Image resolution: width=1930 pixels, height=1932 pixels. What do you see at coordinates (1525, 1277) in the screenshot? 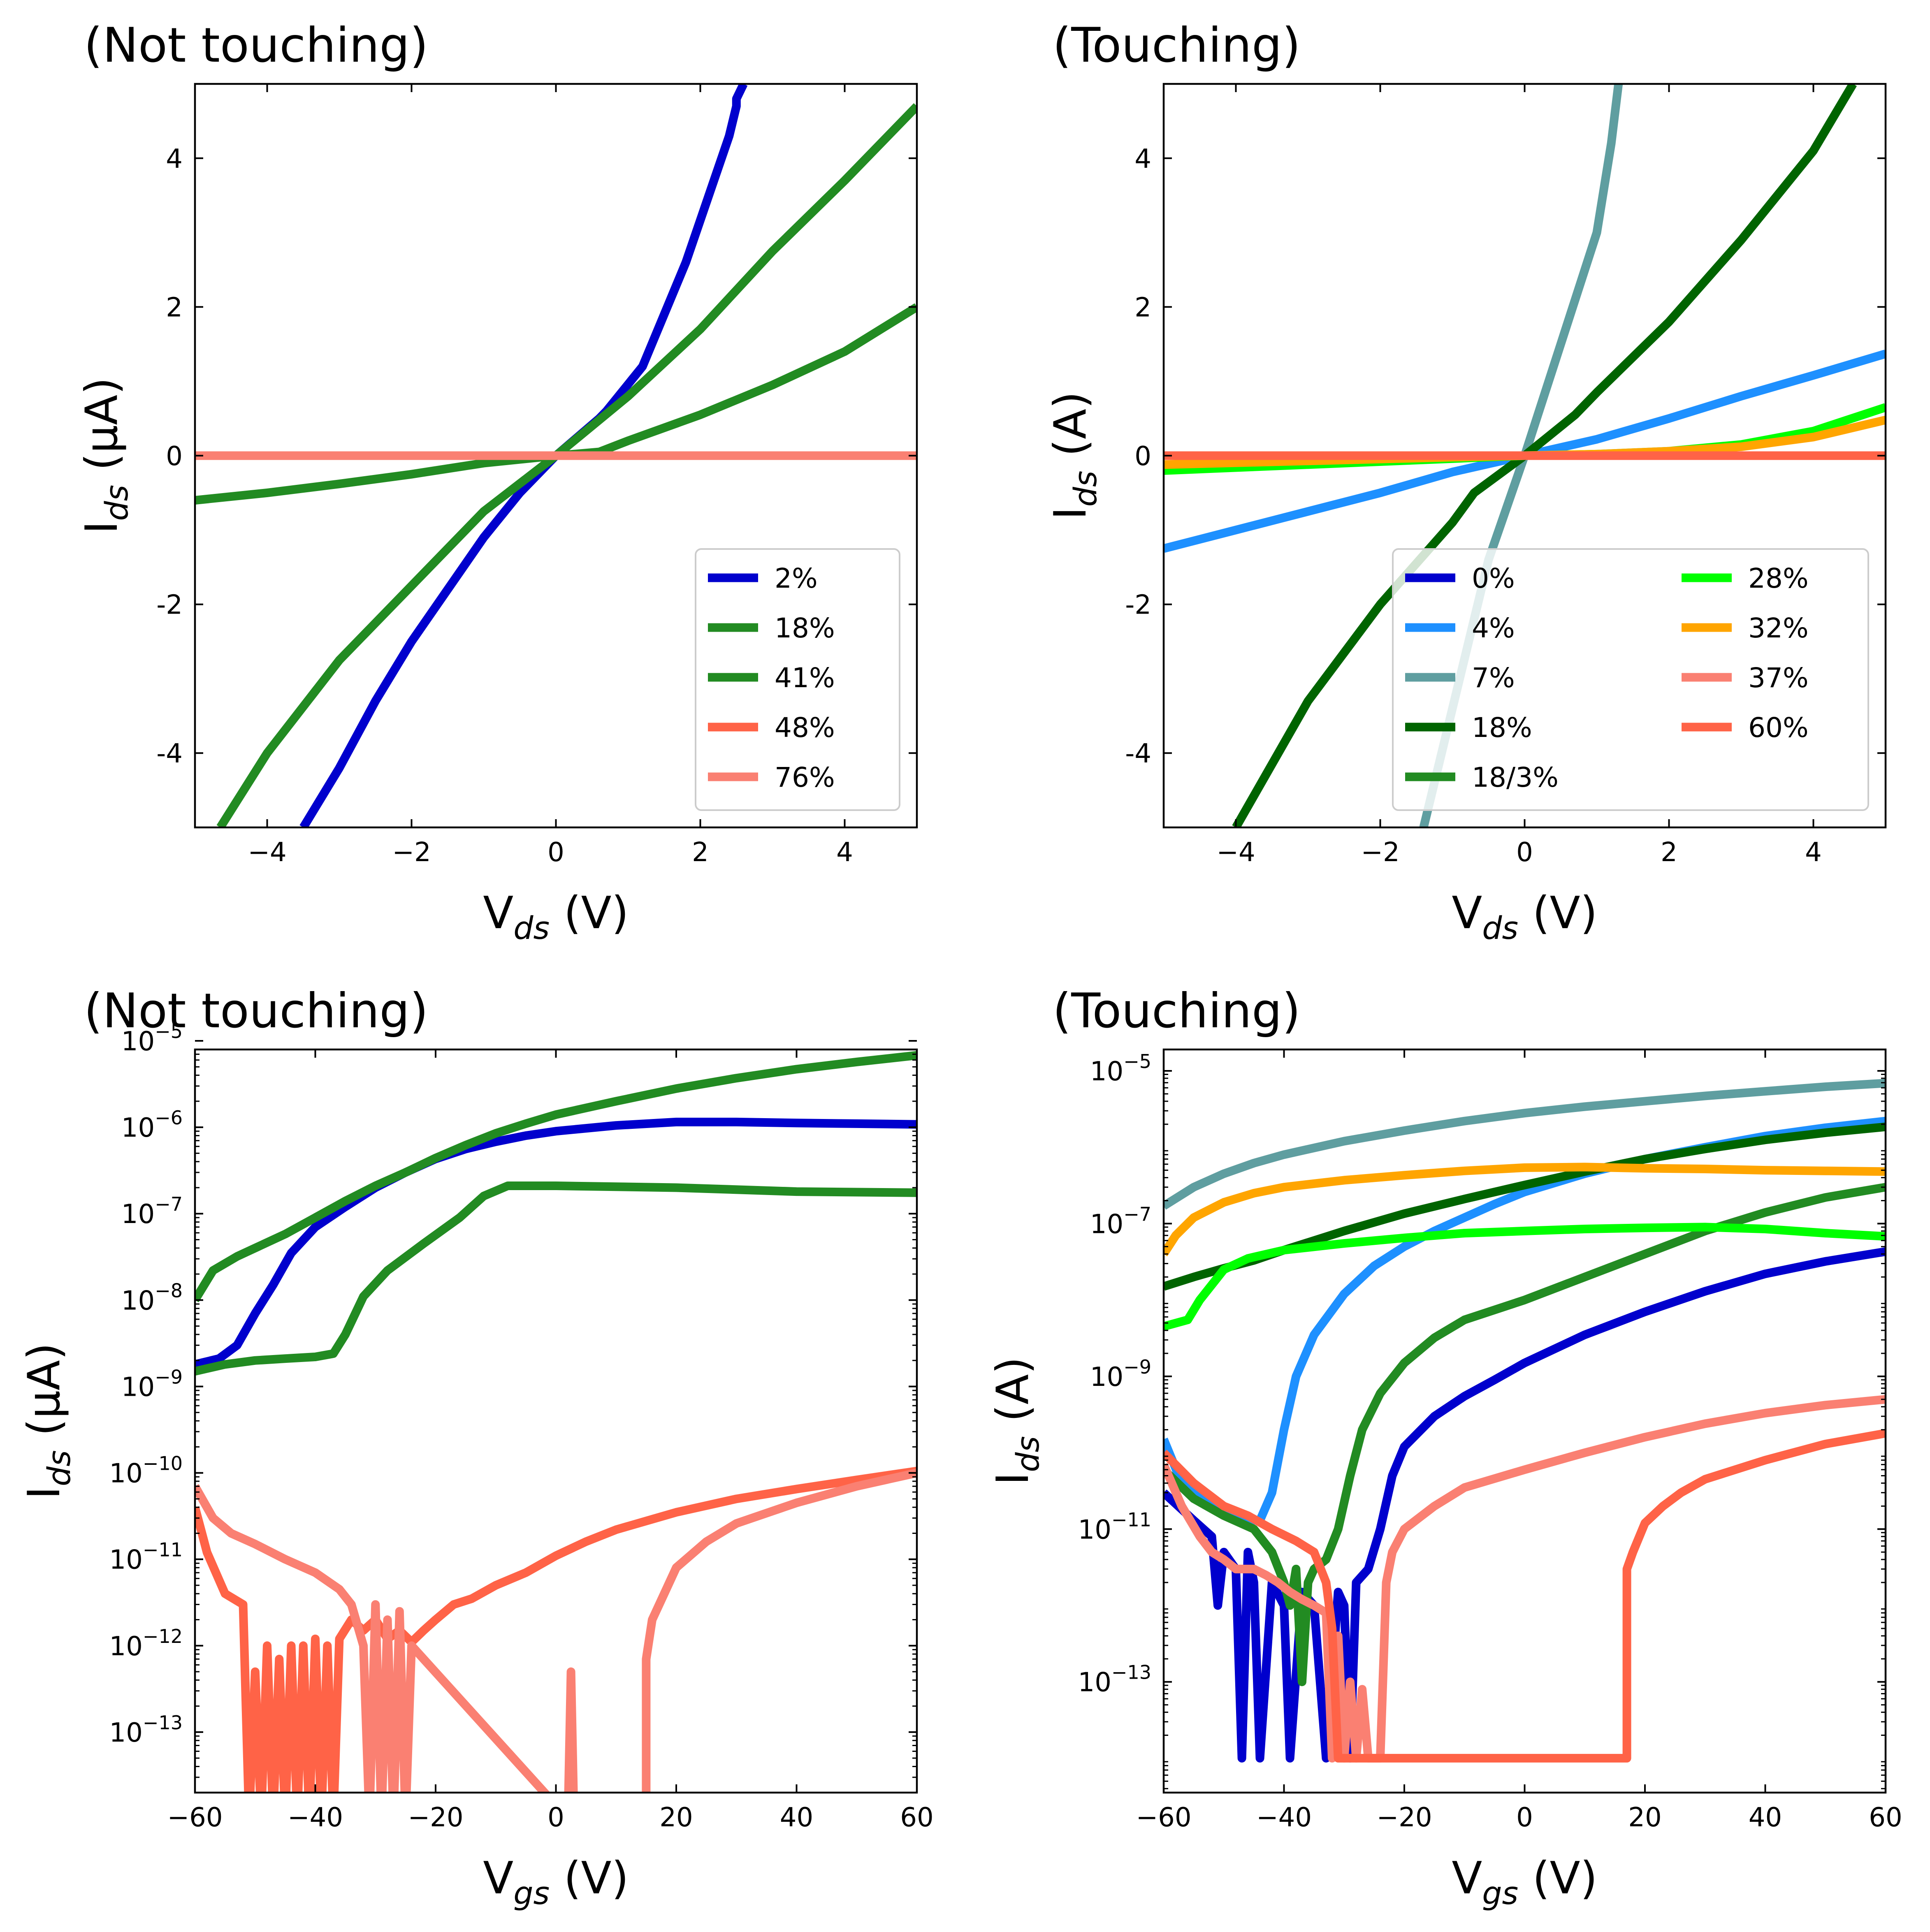
I see `series-line-28-` at bounding box center [1525, 1277].